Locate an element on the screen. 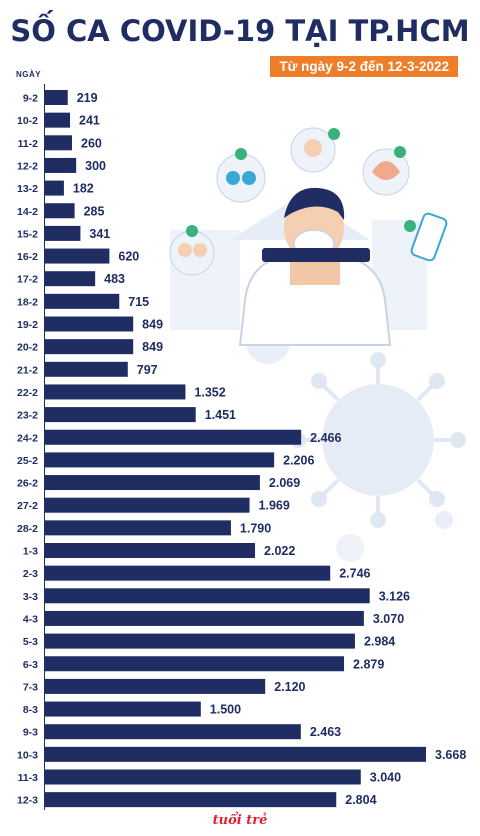 This screenshot has height=836, width=480. handwash-bubble is located at coordinates (386, 171).